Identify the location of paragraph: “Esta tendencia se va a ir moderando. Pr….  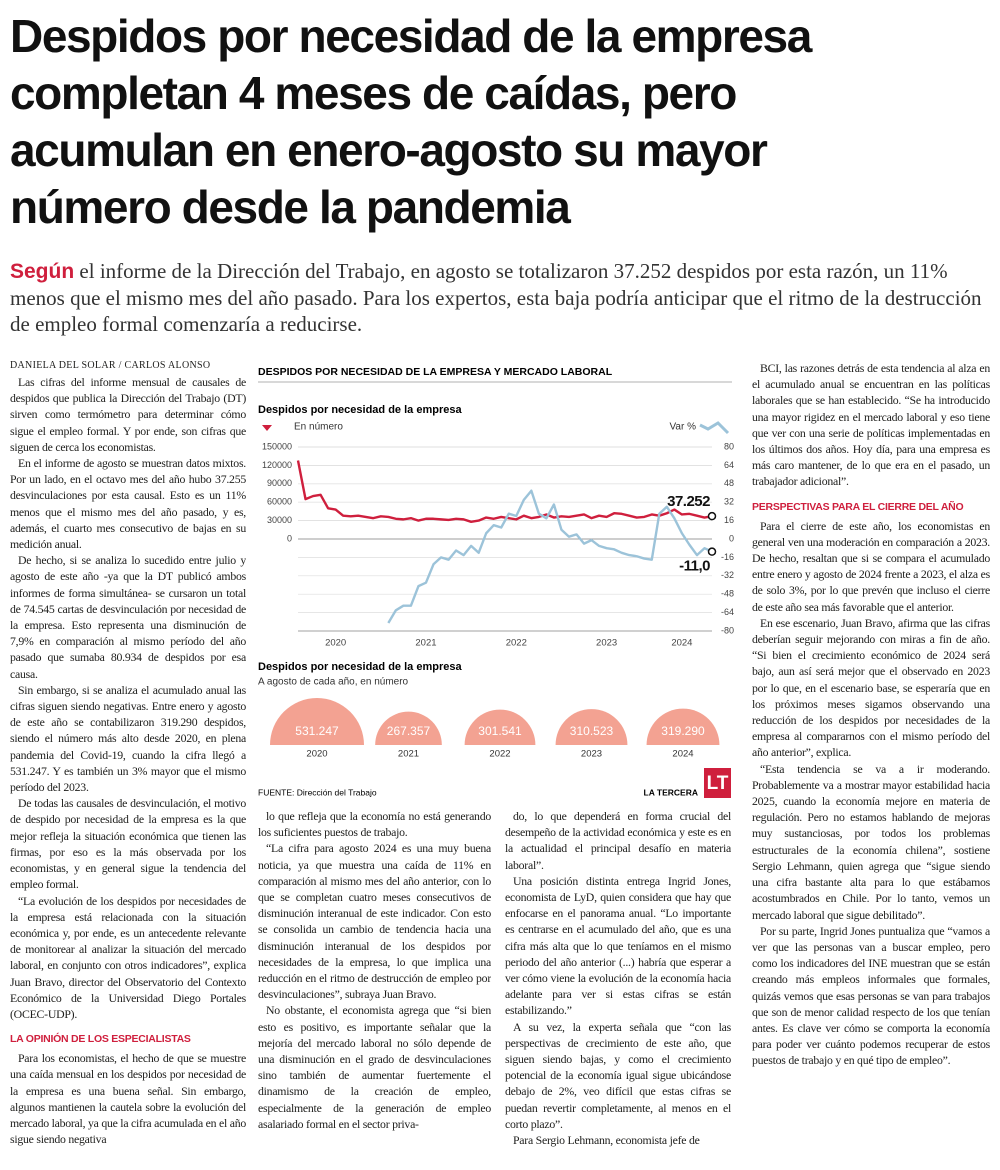
(871, 841).